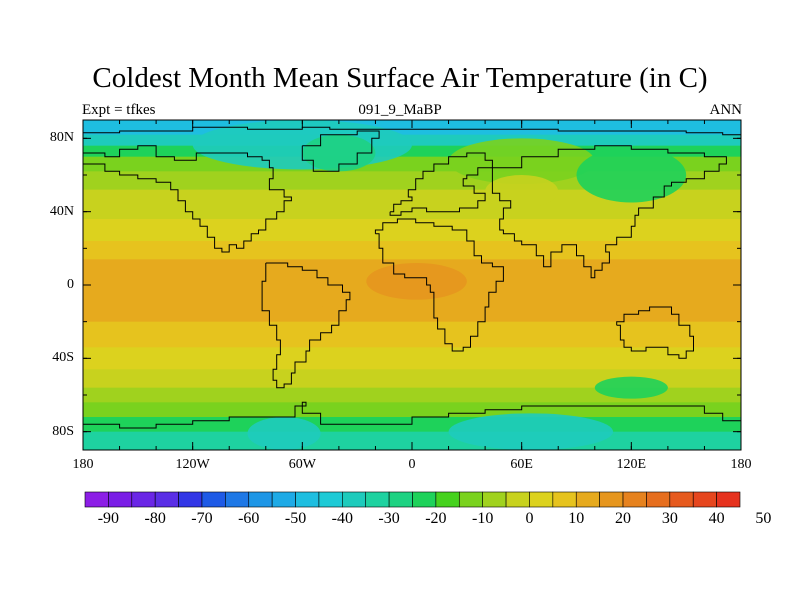 This screenshot has width=800, height=600. I want to click on longitude-label: 60W, so click(302, 464).